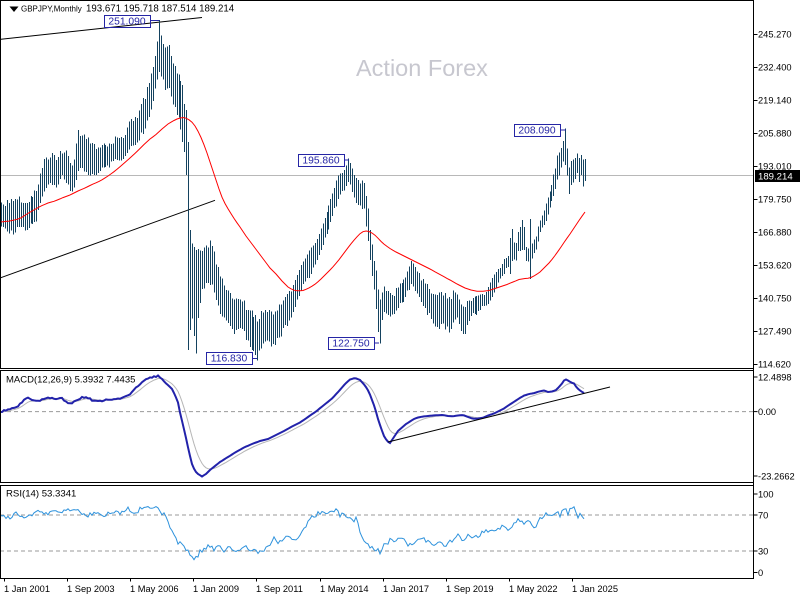  What do you see at coordinates (160, 9) in the screenshot?
I see `svg-text:193.671 195.718 187.514 189.21: 193.671 195.718 187.514 189.214` at bounding box center [160, 9].